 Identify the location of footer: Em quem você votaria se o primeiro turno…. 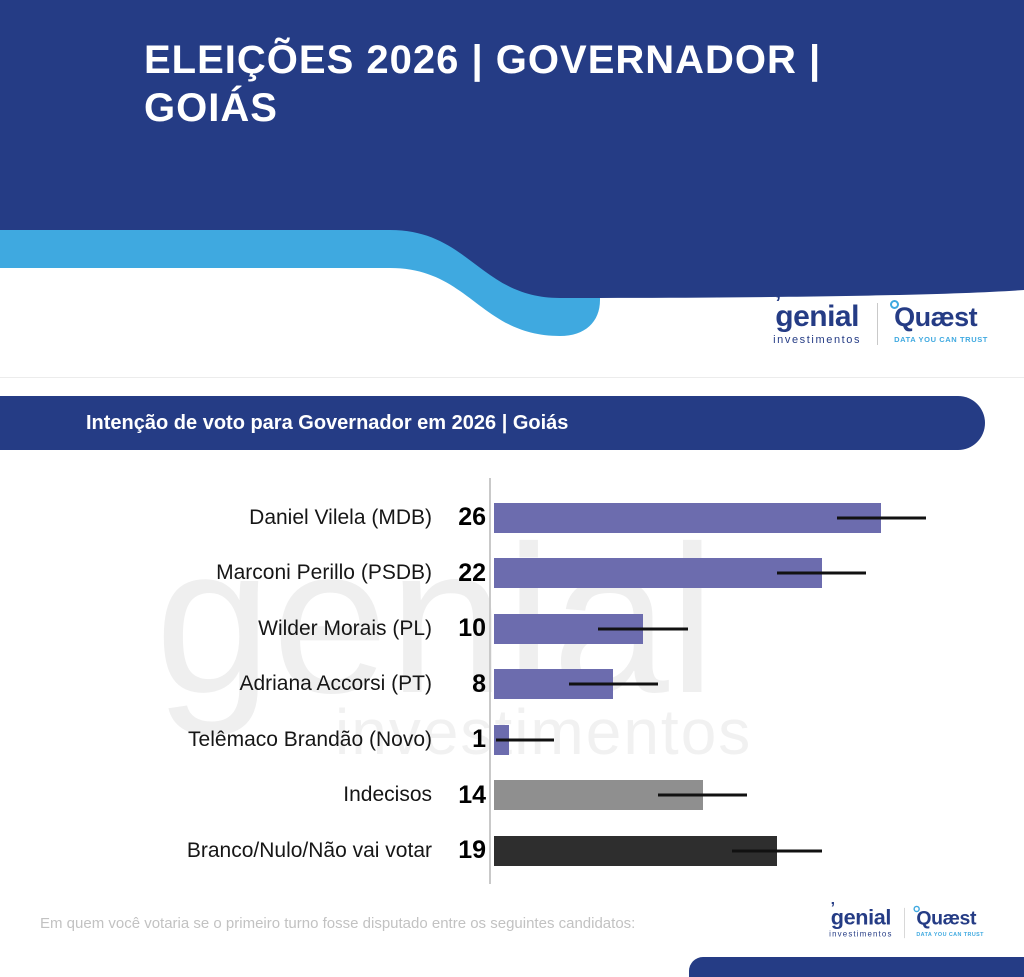
(512, 923).